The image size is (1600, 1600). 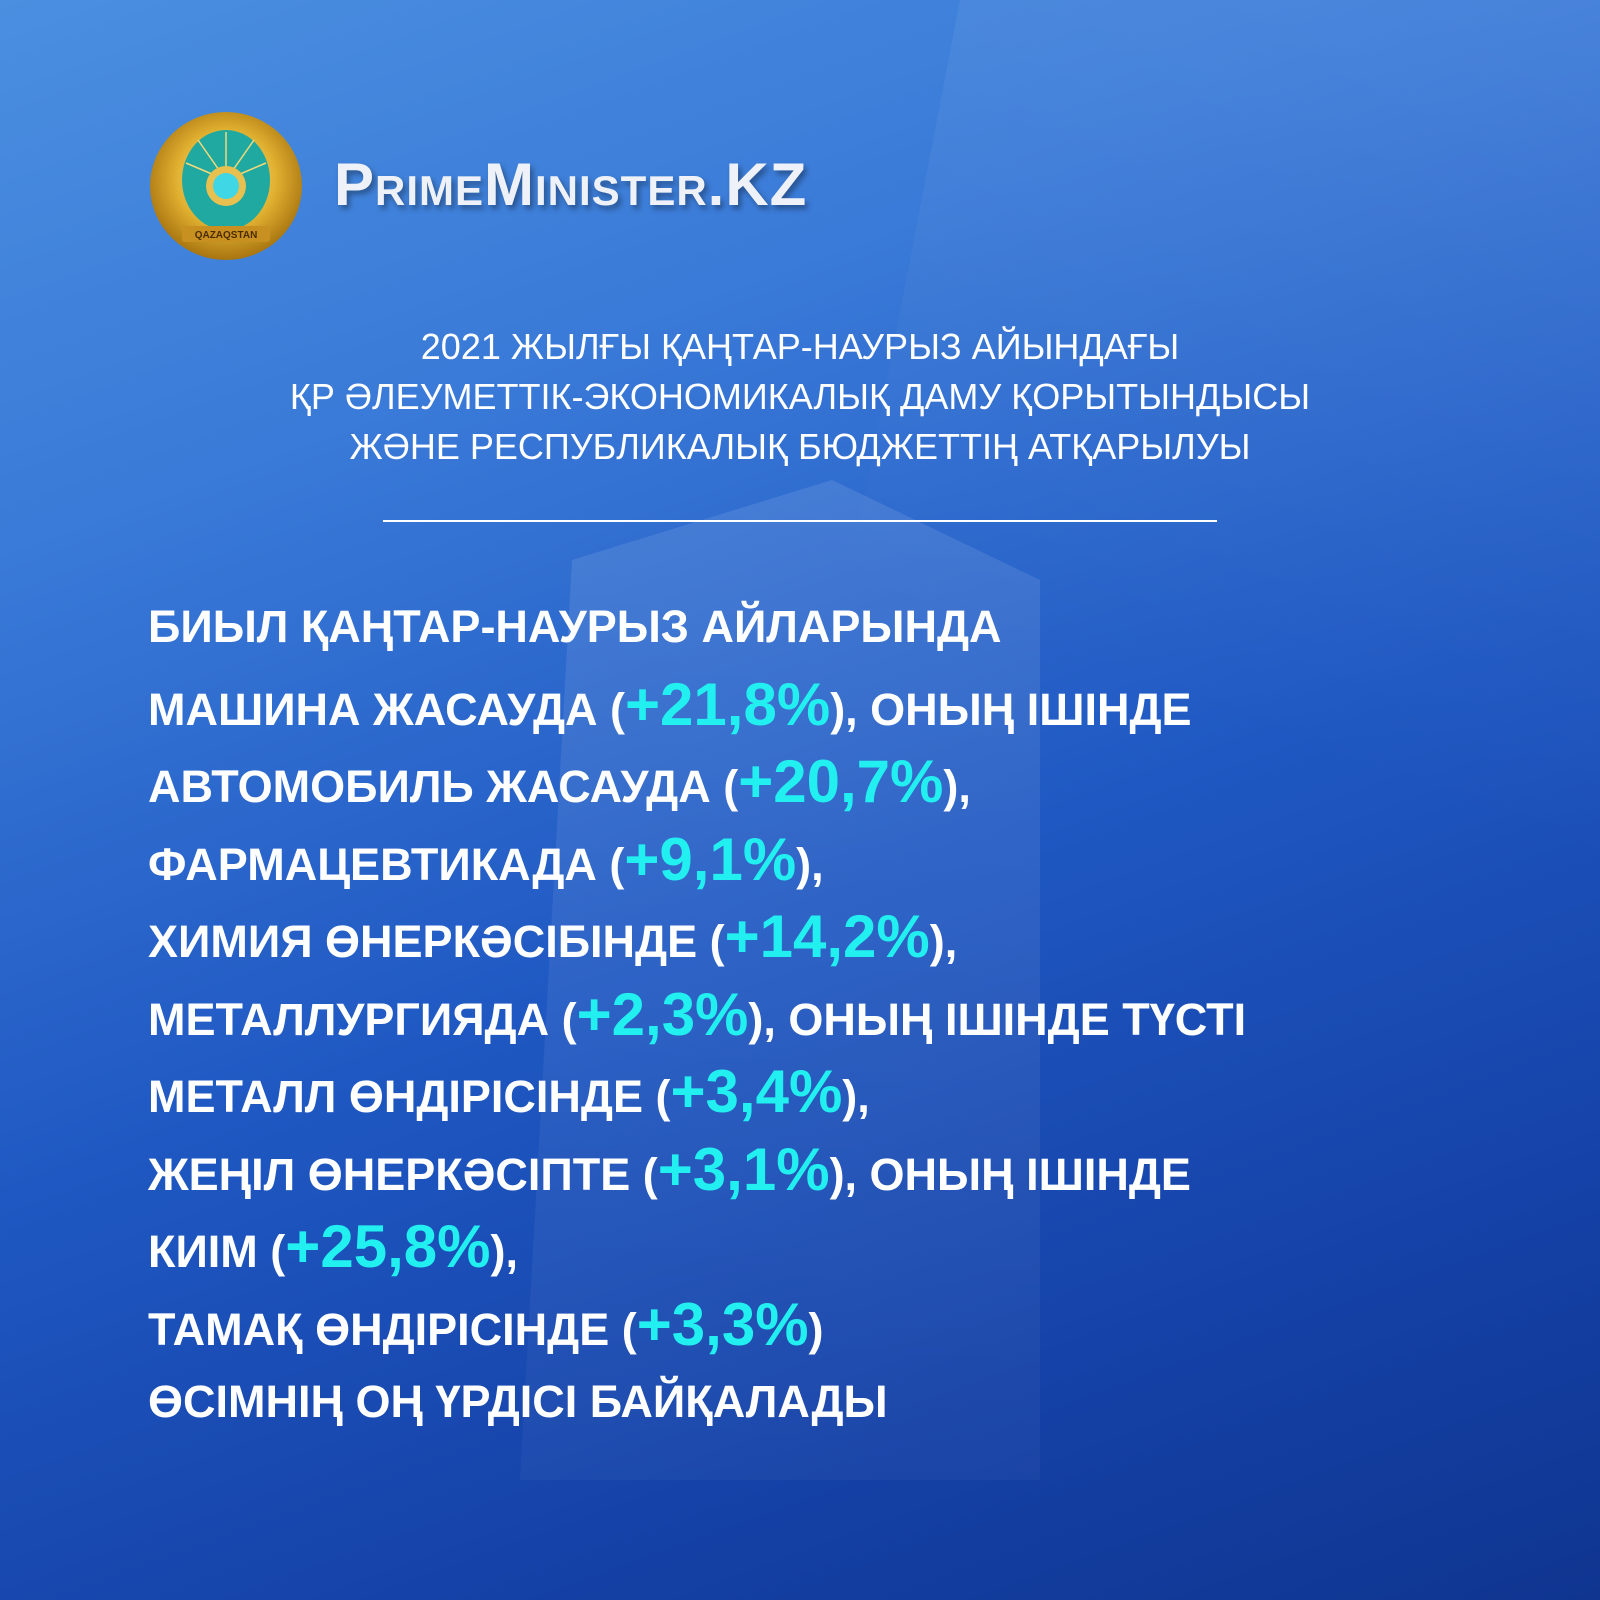 What do you see at coordinates (571, 184) in the screenshot?
I see `brand-name: PrimeMinister.KZ` at bounding box center [571, 184].